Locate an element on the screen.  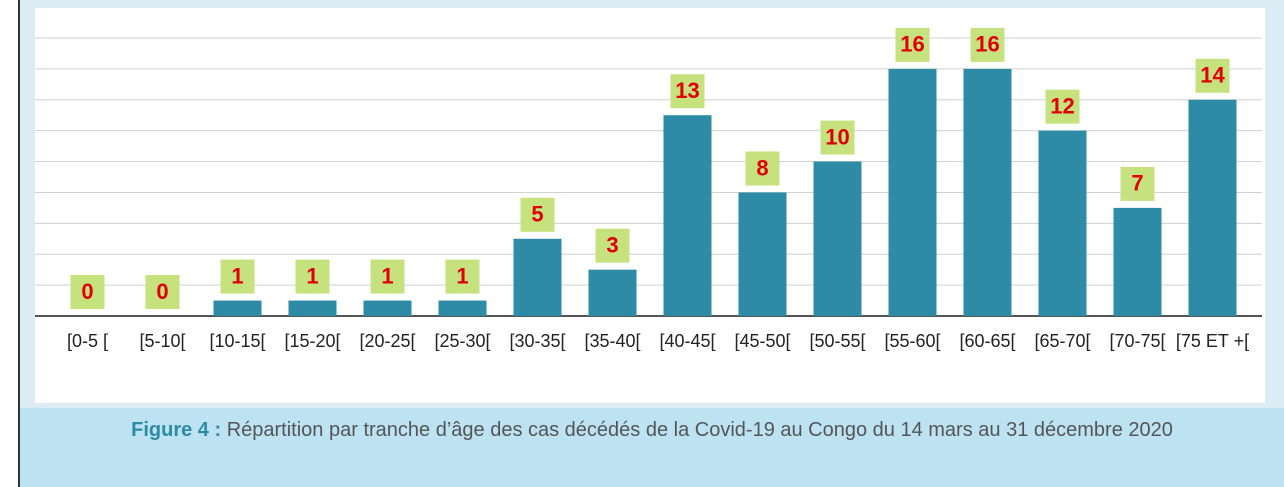
x-tick-label: [70-75[ is located at coordinates (1137, 341).